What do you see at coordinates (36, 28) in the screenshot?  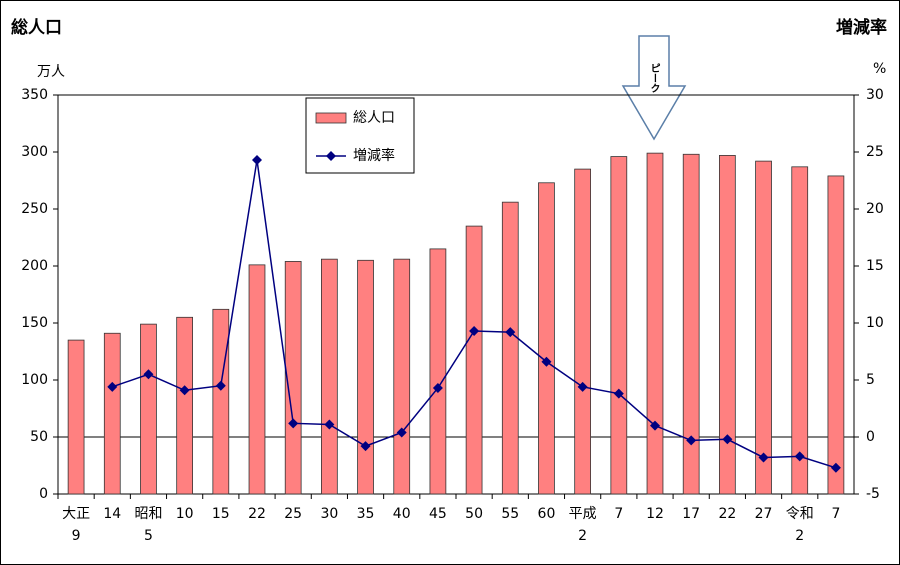 I see `y-axis-title: 総人口` at bounding box center [36, 28].